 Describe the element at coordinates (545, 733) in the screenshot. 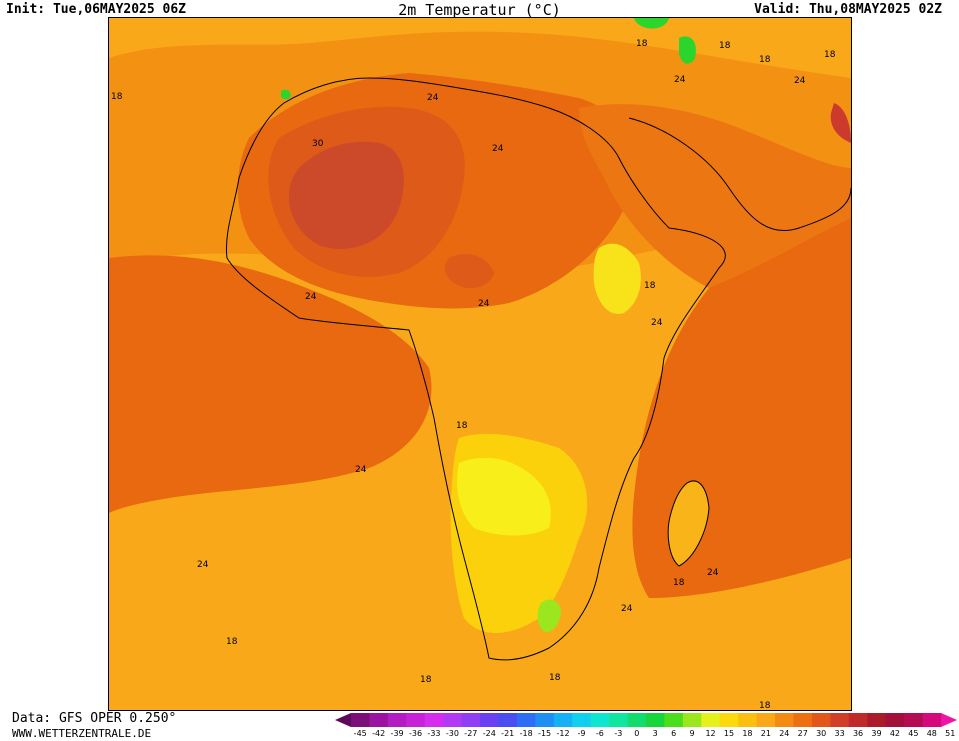

I see `colorbar-tick-label: -15` at that location.